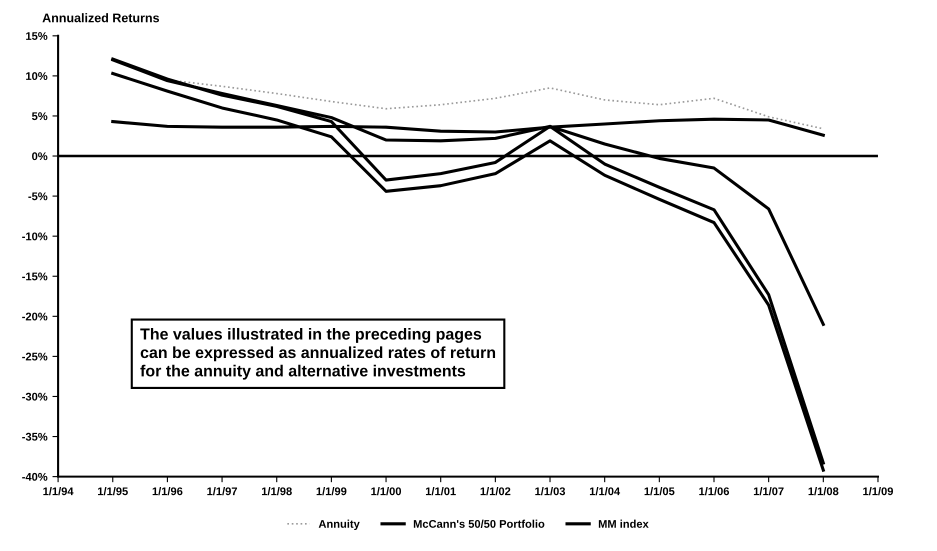 The height and width of the screenshot is (551, 937). I want to click on y-tick-label: 15%, so click(37, 36).